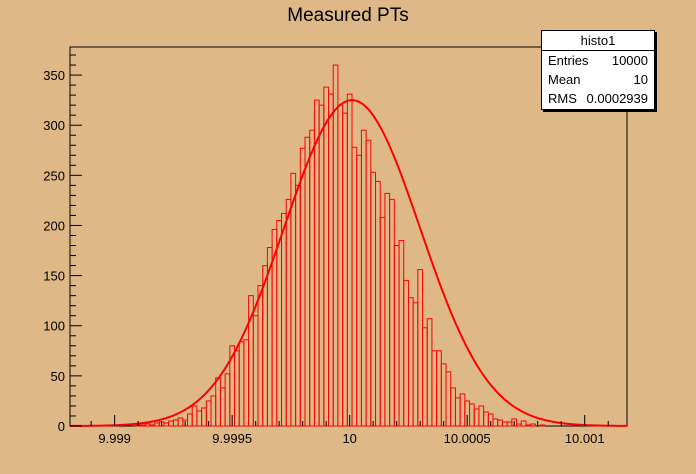 This screenshot has height=474, width=696. Describe the element at coordinates (54, 125) in the screenshot. I see `y-tick-label: 300` at that location.